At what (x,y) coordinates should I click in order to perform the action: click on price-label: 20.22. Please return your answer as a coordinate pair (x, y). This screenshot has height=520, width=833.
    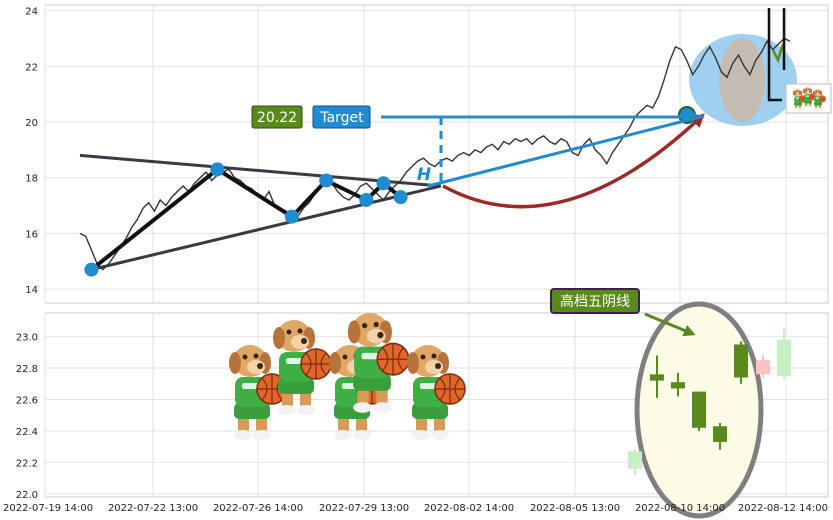
    Looking at the image, I should click on (277, 117).